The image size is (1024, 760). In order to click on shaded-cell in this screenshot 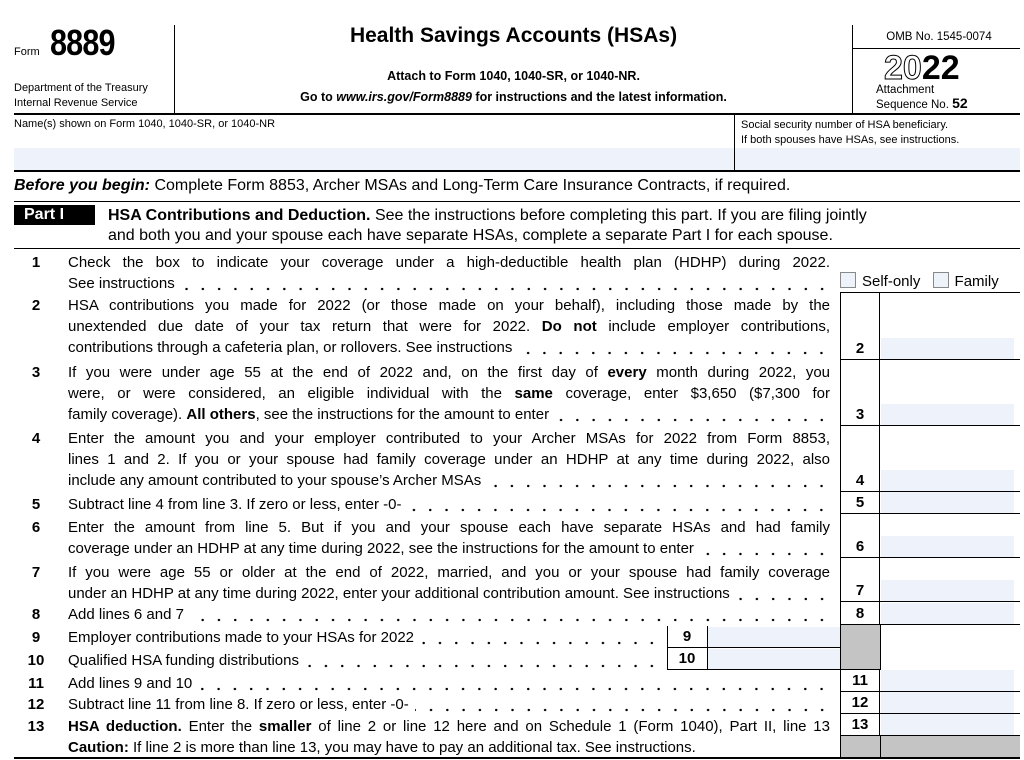, I will do `click(860, 647)`.